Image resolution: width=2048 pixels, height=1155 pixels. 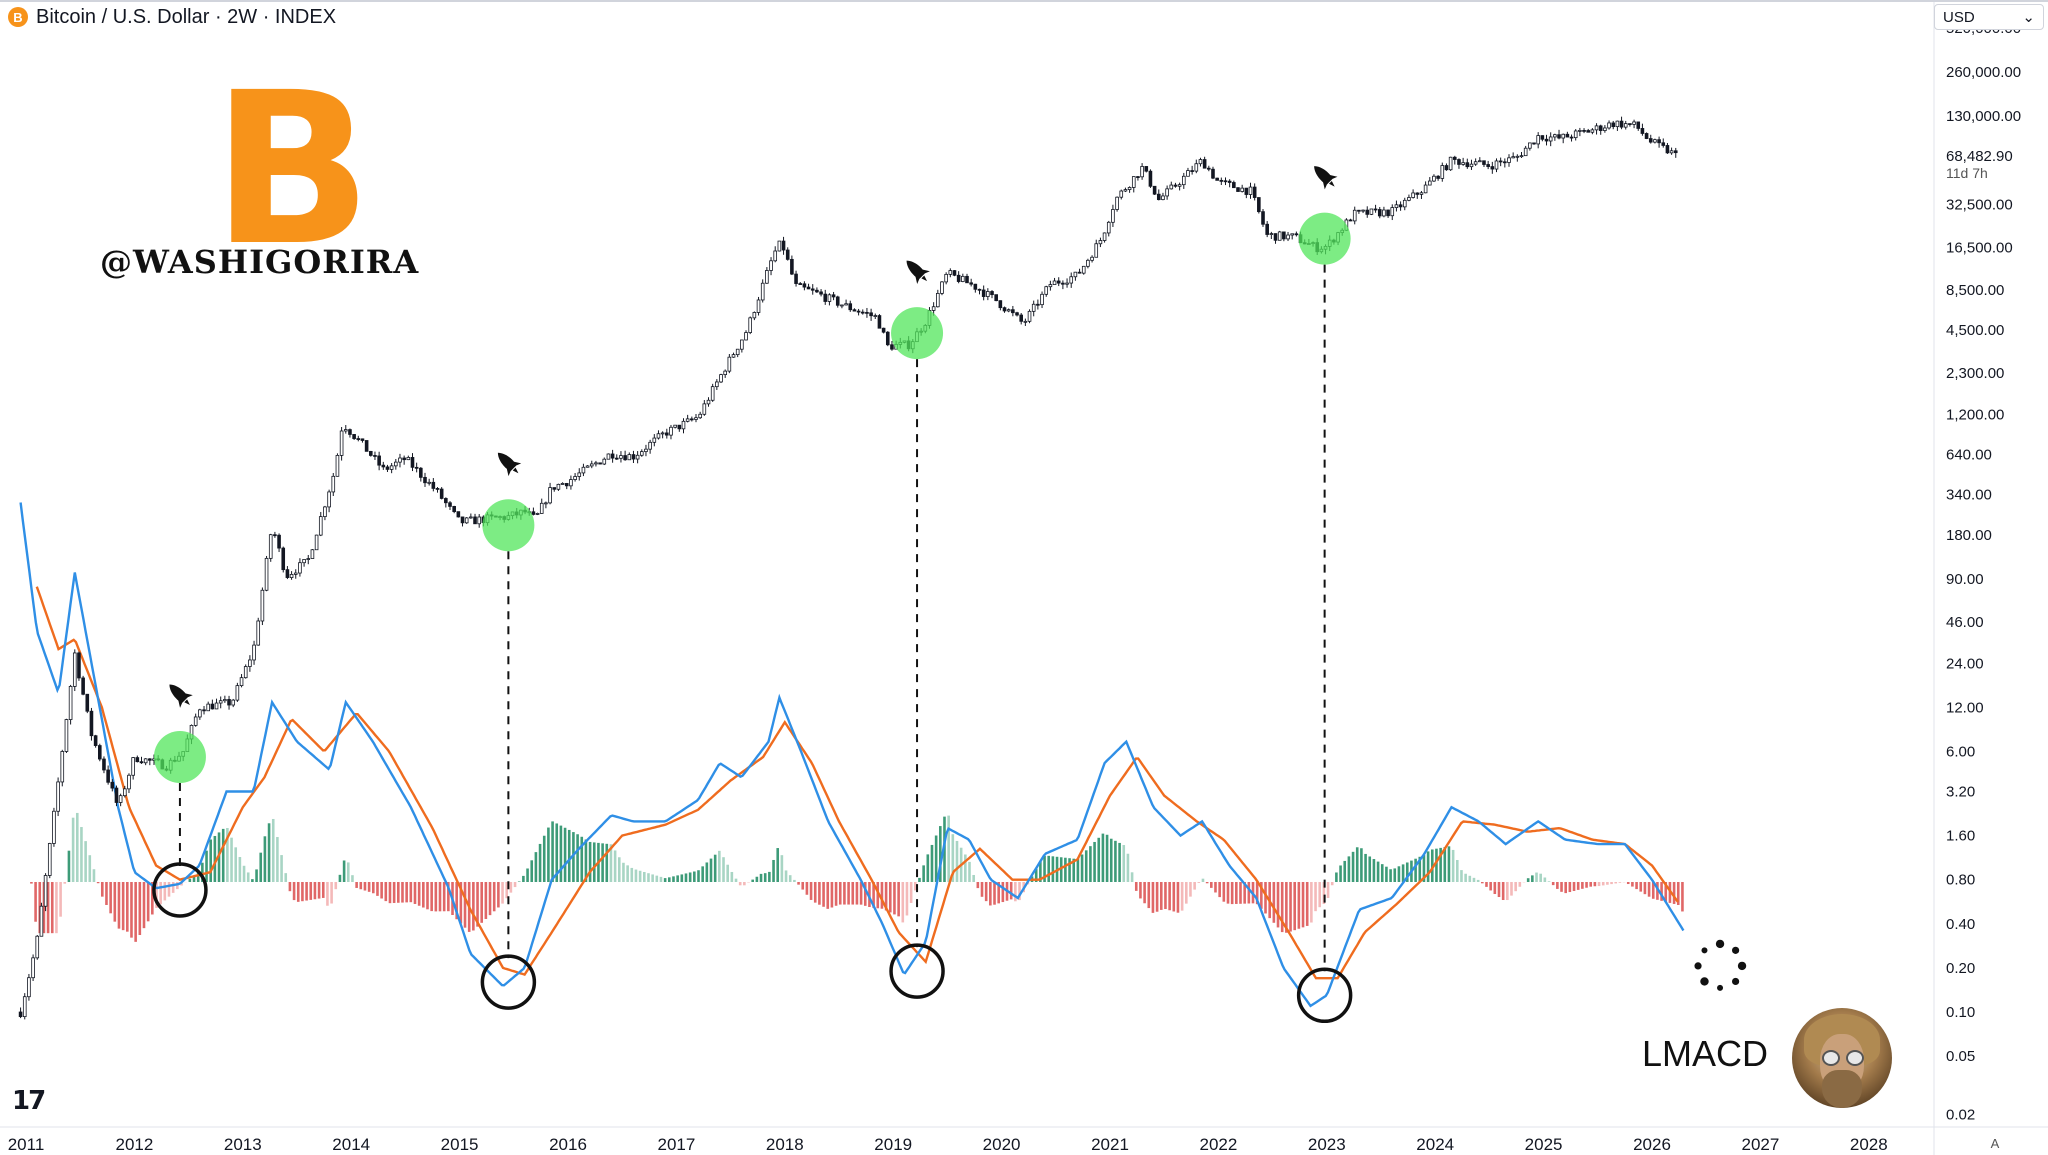 What do you see at coordinates (1979, 156) in the screenshot?
I see `last-price-label: 68,482.90` at bounding box center [1979, 156].